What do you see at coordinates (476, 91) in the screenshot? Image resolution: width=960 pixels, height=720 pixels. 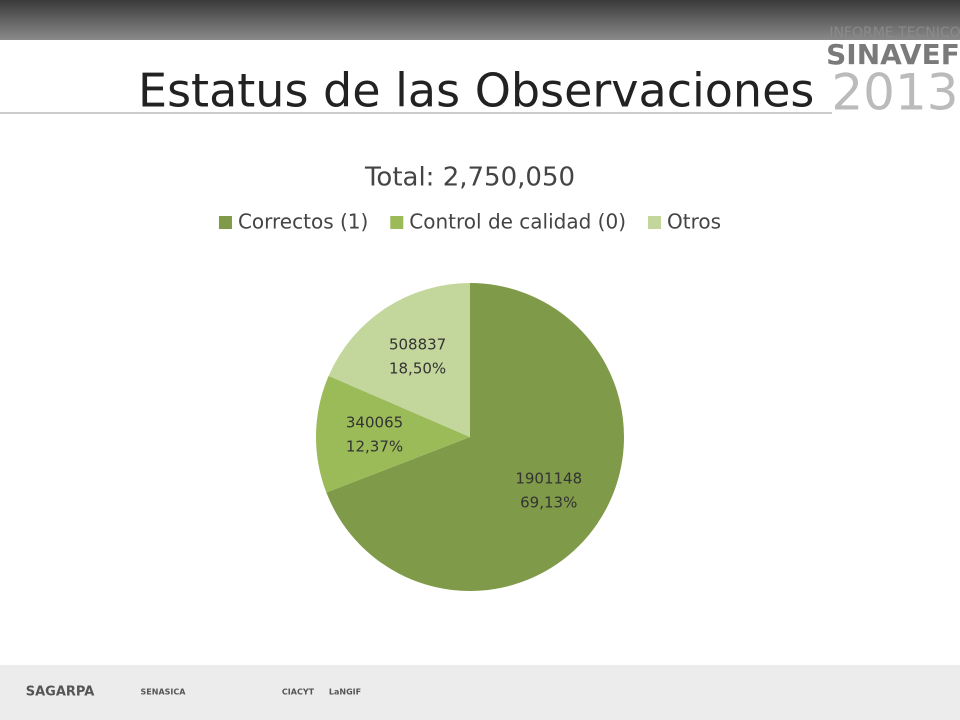 I see `slide-title: Estatus de las Observaciones` at bounding box center [476, 91].